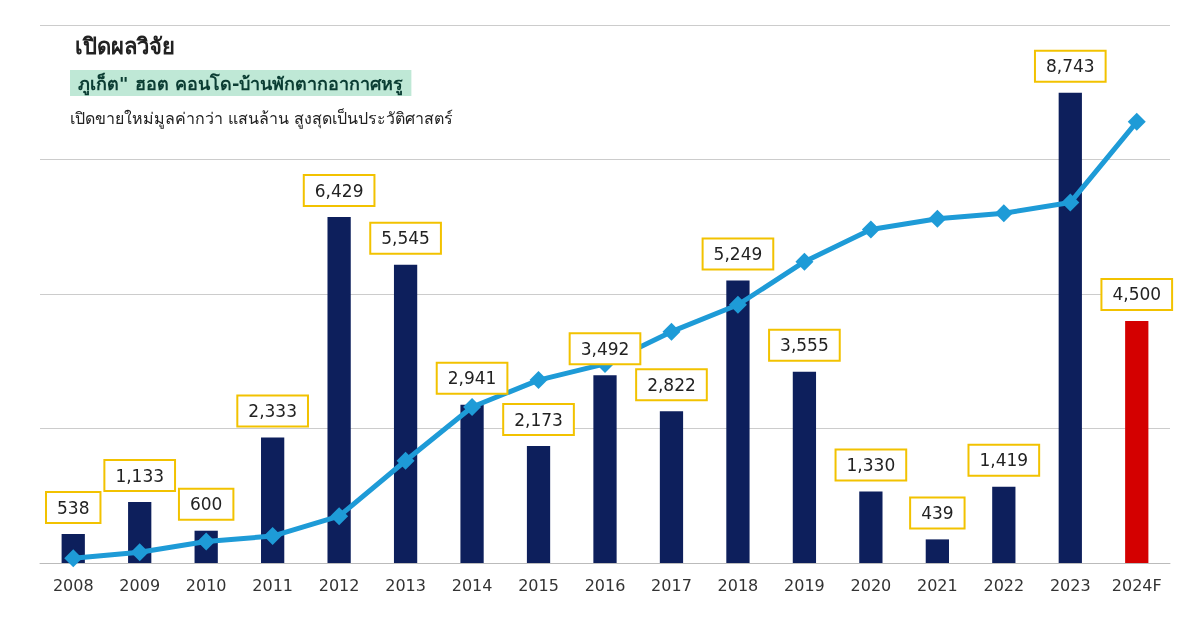 The height and width of the screenshot is (628, 1200). Describe the element at coordinates (241, 83) in the screenshot. I see `text: ภูเก็ต" ฮอต คอนโด-บ้านพักตากอากาศหรู` at that location.